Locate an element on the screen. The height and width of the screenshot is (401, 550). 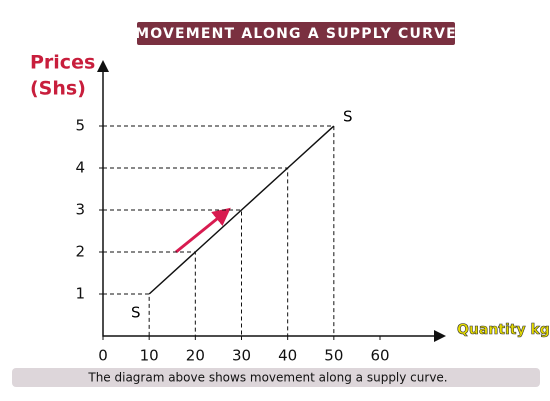
caption-box is located at coordinates (276, 377).